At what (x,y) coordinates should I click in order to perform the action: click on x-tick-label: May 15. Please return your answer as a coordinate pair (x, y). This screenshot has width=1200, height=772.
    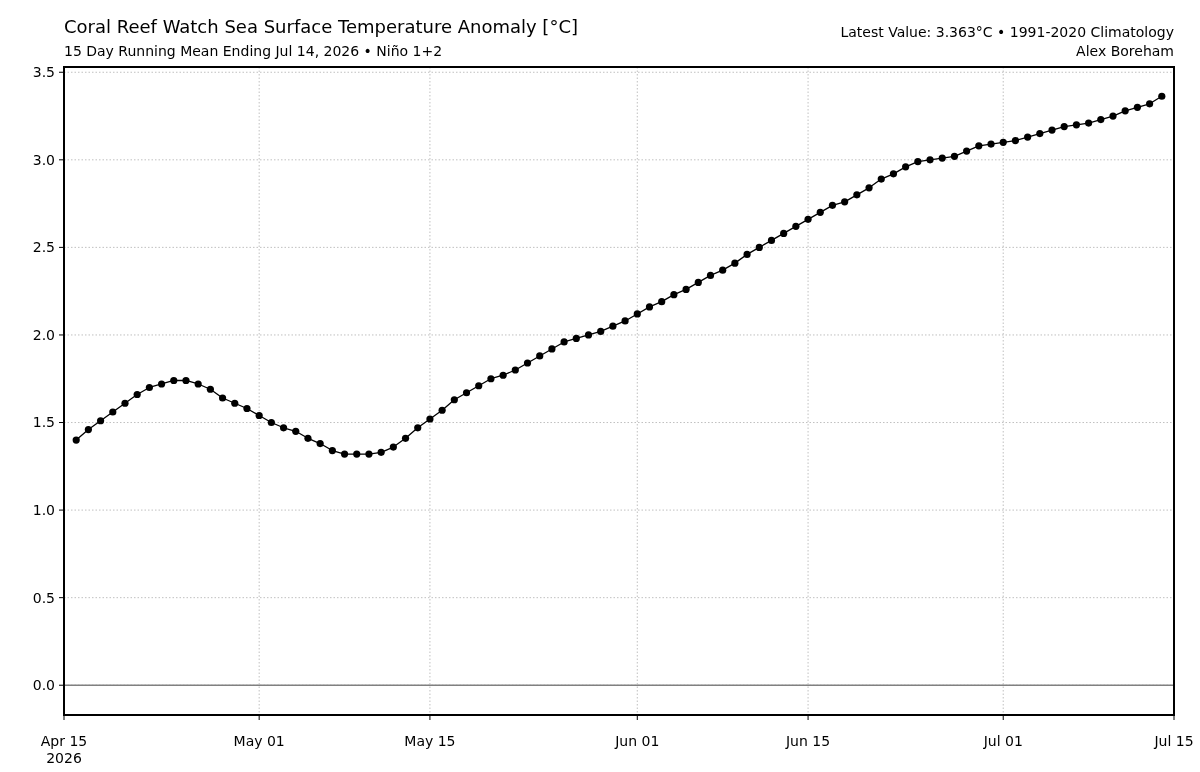
    Looking at the image, I should click on (430, 741).